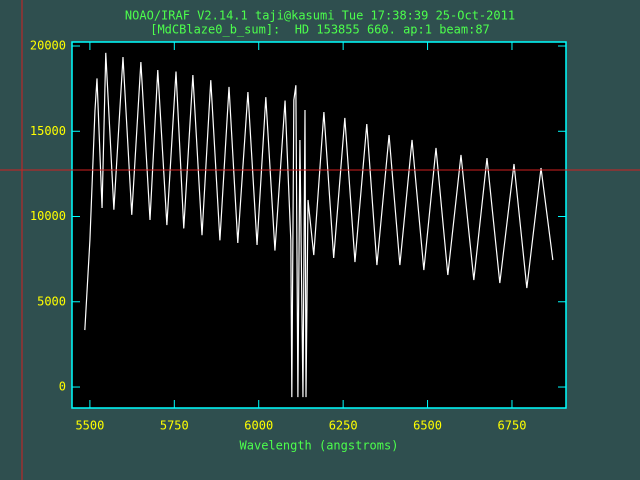 The width and height of the screenshot is (640, 480). Describe the element at coordinates (62, 387) in the screenshot. I see `y-tick-label: 0` at that location.